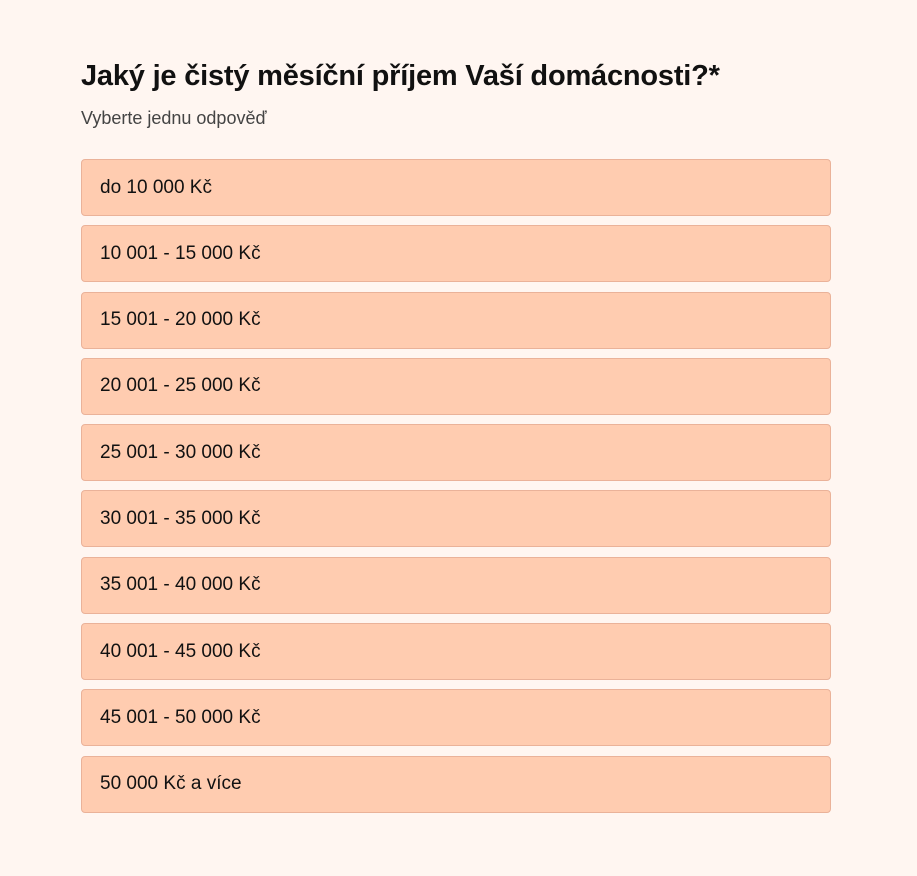 The height and width of the screenshot is (876, 917). Describe the element at coordinates (456, 453) in the screenshot. I see `option-button: 25 001 - 30 000 Kč` at that location.